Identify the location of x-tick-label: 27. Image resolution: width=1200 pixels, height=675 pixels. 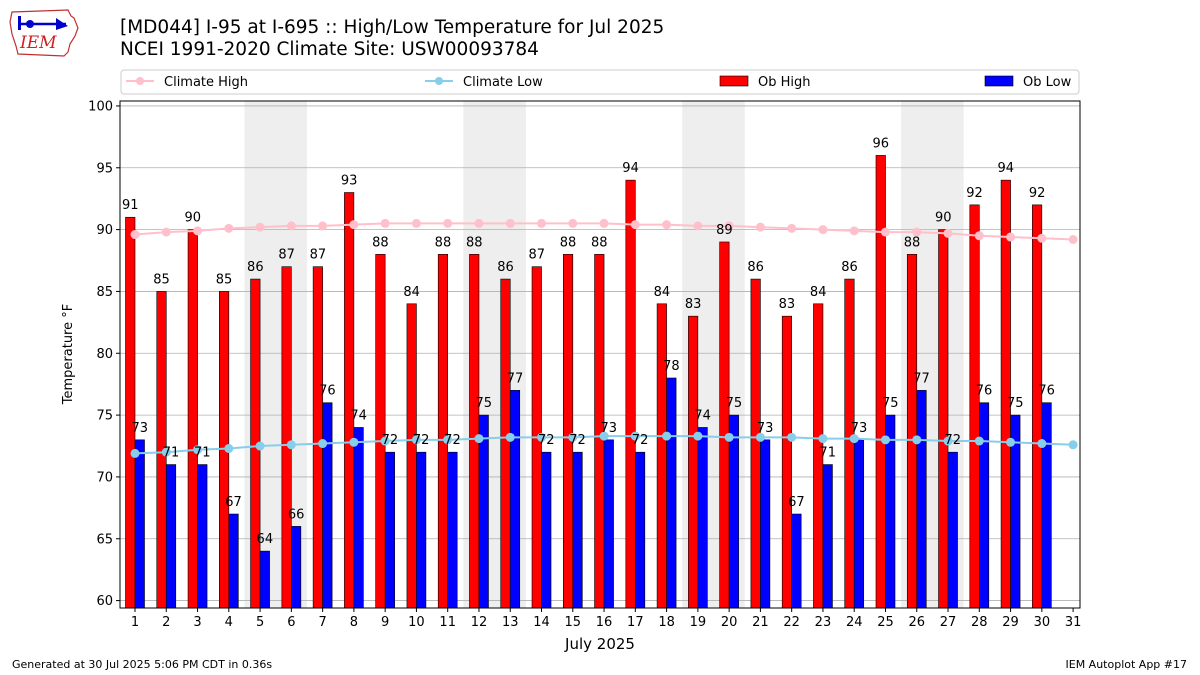
(948, 622).